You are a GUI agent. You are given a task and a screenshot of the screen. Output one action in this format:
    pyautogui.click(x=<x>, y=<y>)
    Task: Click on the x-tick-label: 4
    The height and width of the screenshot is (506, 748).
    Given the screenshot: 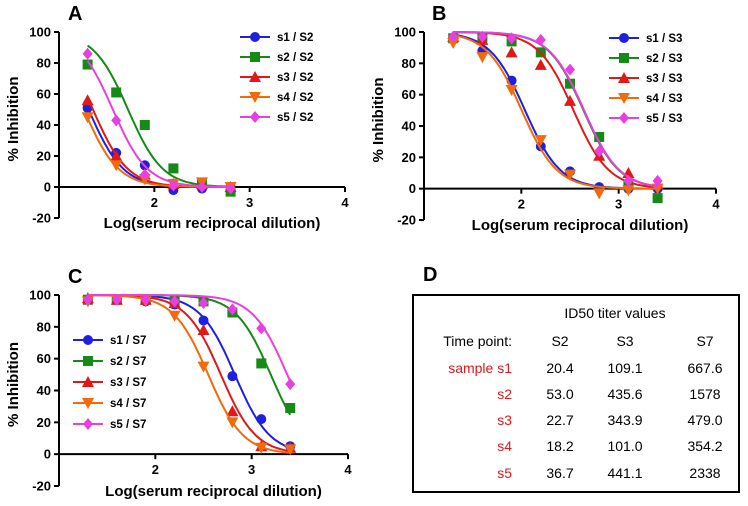 What is the action you would take?
    pyautogui.click(x=348, y=469)
    